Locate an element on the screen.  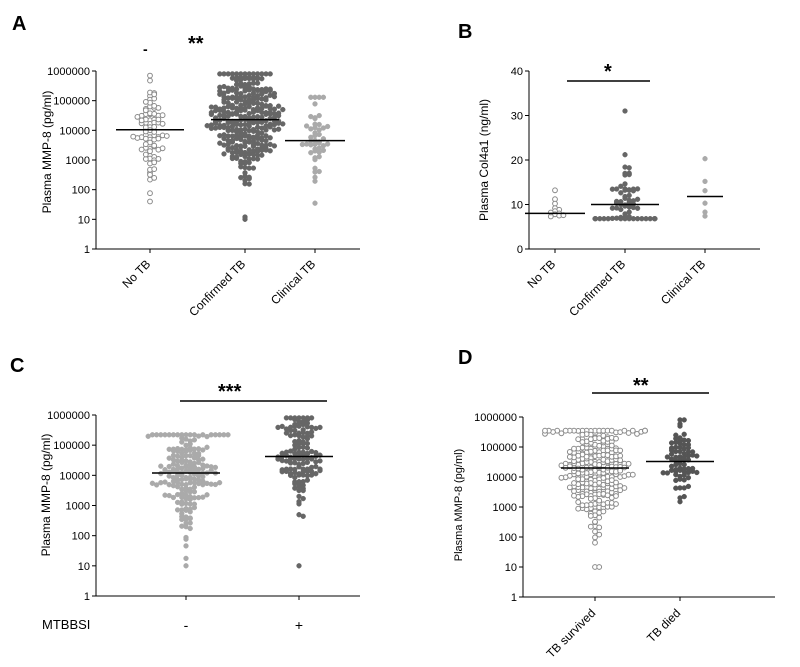
panel-letter-d: D is located at coordinates (465, 358).